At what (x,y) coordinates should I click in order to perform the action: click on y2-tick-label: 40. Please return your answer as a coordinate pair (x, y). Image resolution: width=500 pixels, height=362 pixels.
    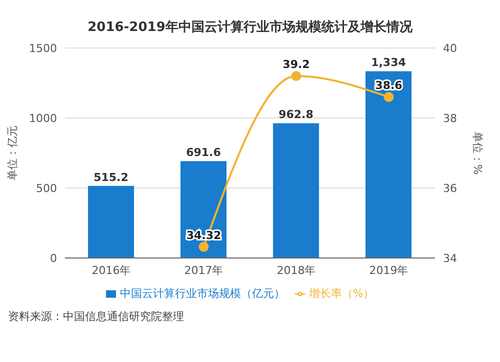
    Looking at the image, I should click on (450, 48).